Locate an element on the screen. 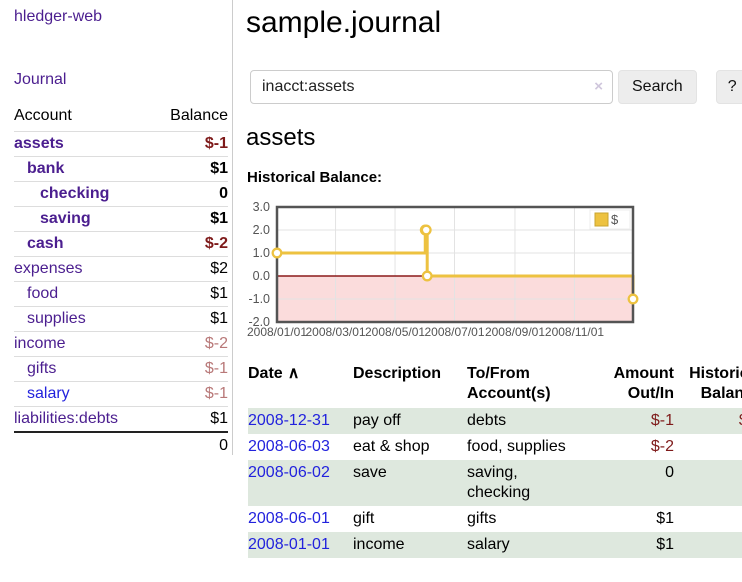 The image size is (742, 582). register-row: 2008-06-02 save saving, checking 0$2 is located at coordinates (495, 483).